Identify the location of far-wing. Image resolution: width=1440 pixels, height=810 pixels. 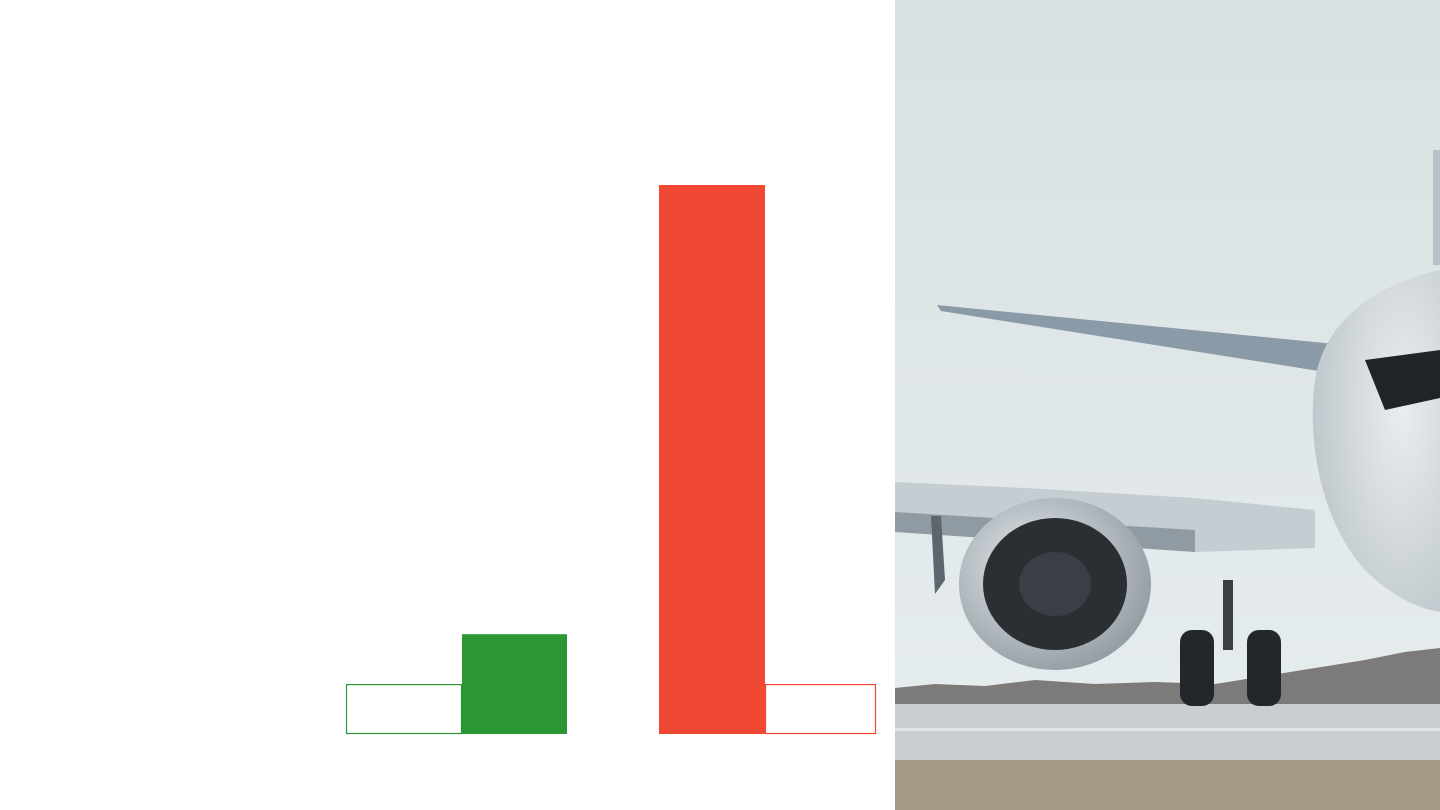
(1136, 338).